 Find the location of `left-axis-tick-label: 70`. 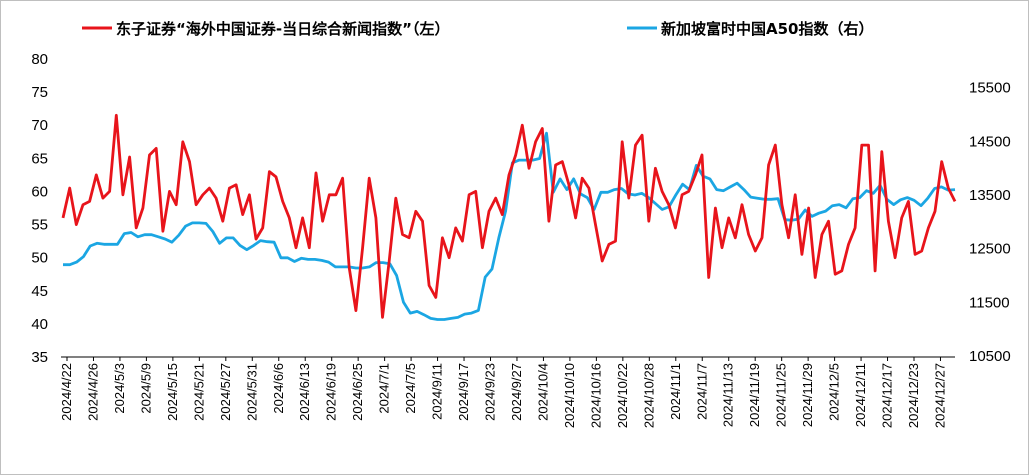

left-axis-tick-label: 70 is located at coordinates (39, 125).